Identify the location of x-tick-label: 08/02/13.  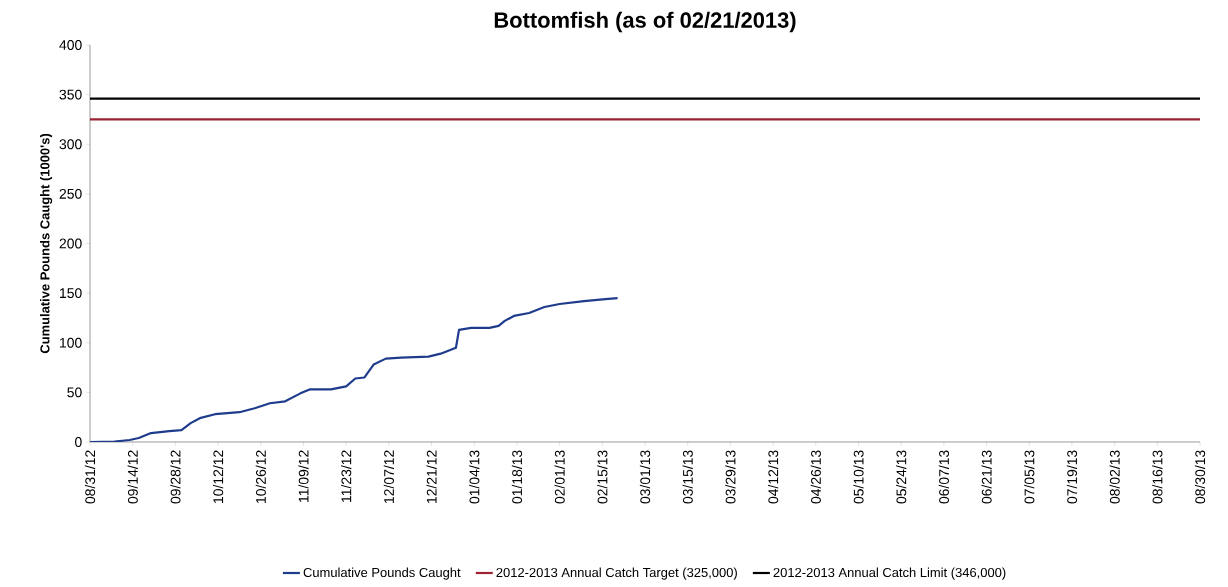
(1114, 477).